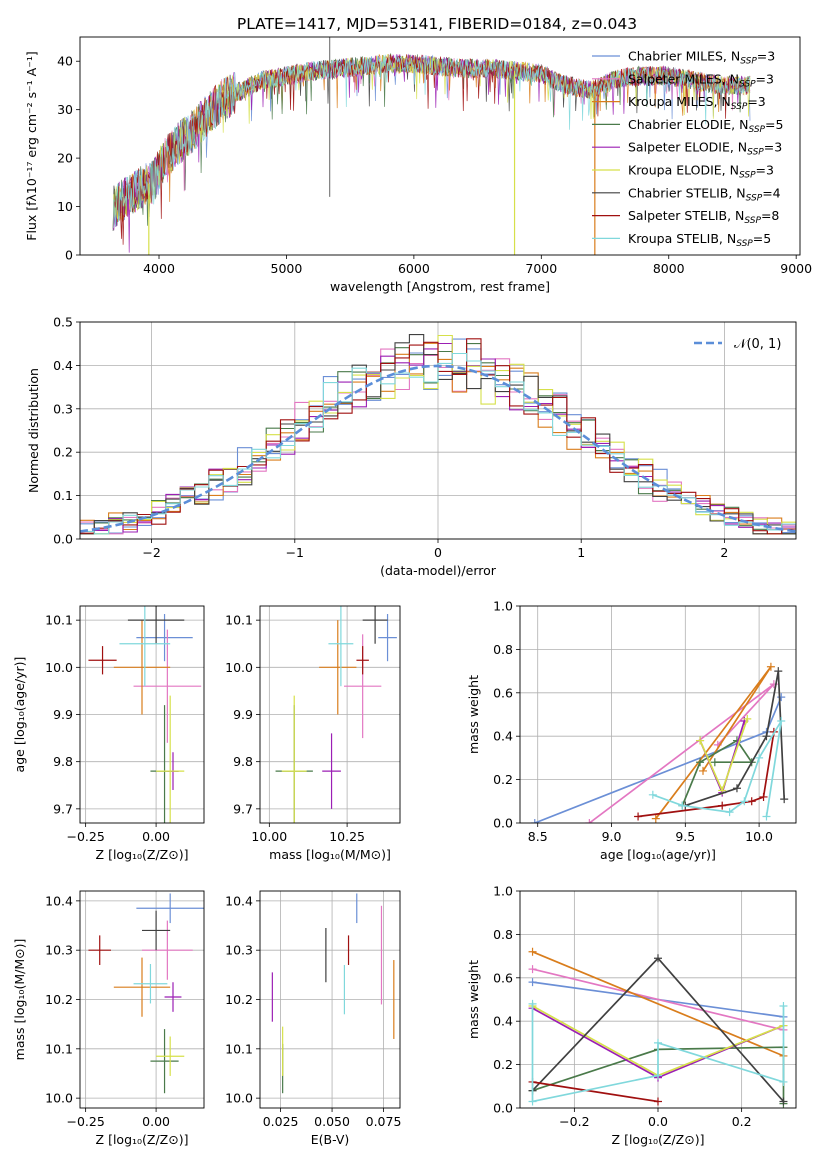 This screenshot has height=1170, width=819. What do you see at coordinates (682, 238) in the screenshot?
I see `legend-text: Kroupa STELIB, N` at bounding box center [682, 238].